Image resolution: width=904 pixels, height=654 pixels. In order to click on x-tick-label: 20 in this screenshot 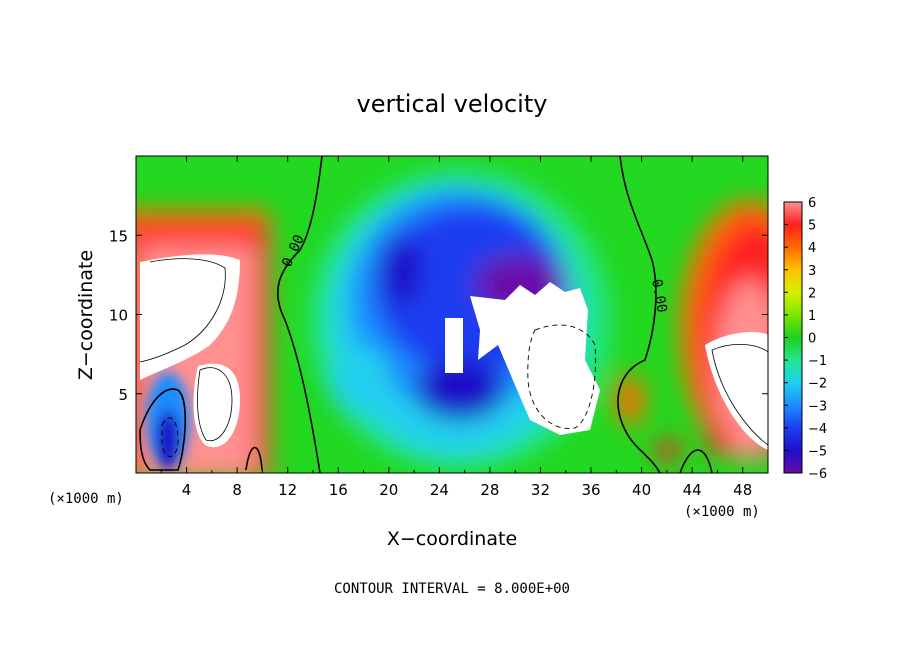, I will do `click(388, 490)`.